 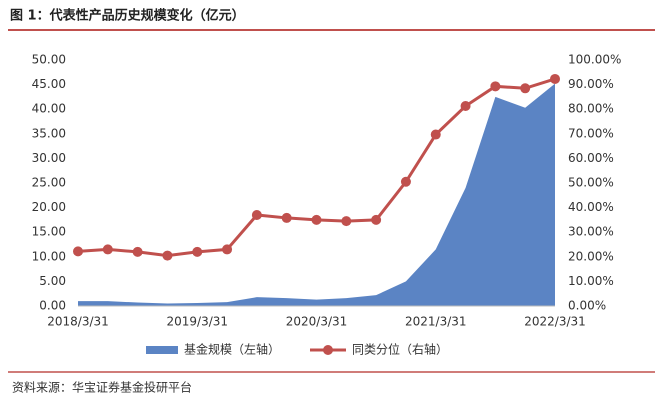 I want to click on y-tick-label: 0.00, so click(x=52, y=306).